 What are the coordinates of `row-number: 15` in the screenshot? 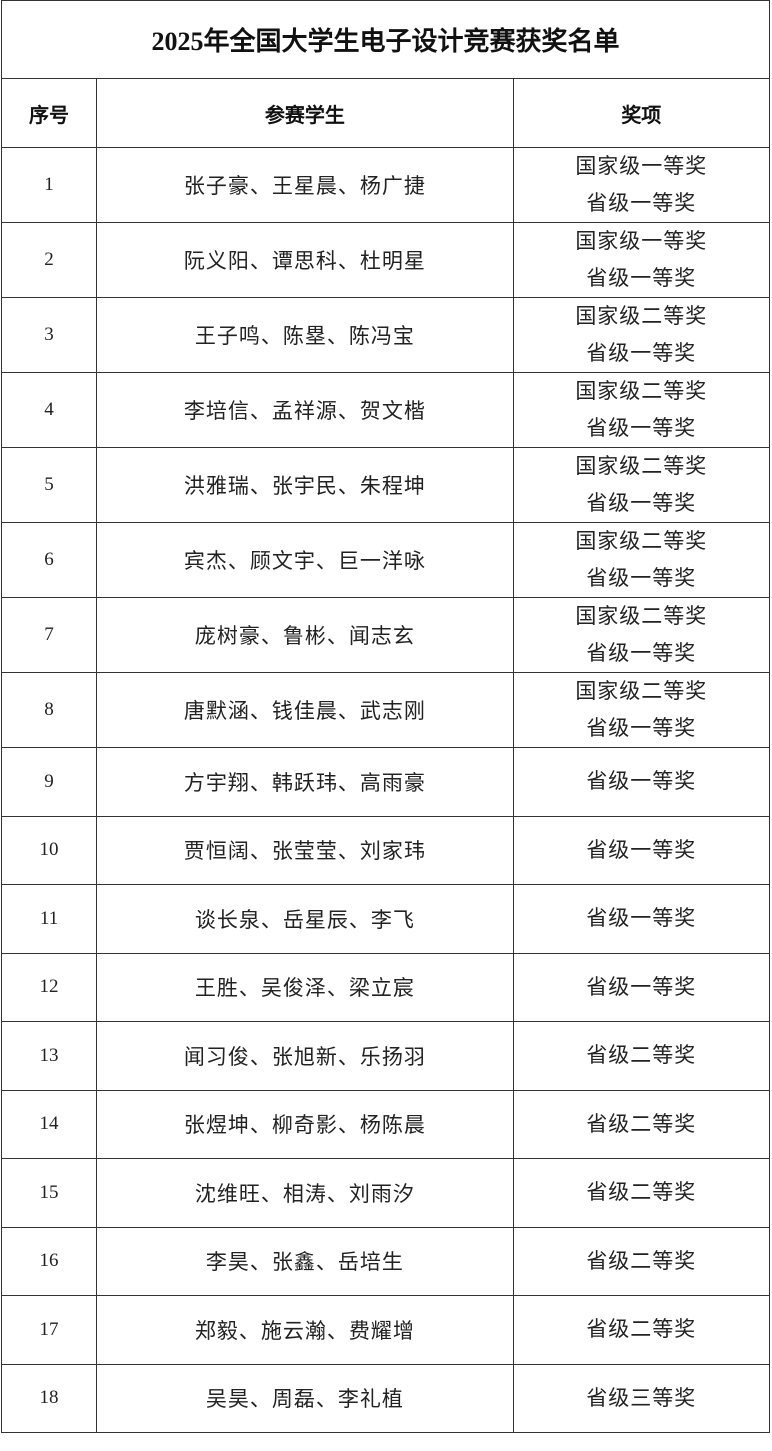 It's located at (49, 1193).